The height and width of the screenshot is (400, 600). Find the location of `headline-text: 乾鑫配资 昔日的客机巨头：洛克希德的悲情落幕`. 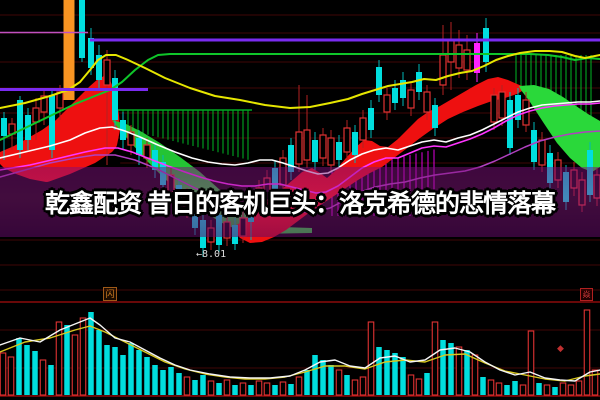

headline-text: 乾鑫配资 昔日的客机巨头：洛克希德的悲情落幕 is located at coordinates (300, 204).